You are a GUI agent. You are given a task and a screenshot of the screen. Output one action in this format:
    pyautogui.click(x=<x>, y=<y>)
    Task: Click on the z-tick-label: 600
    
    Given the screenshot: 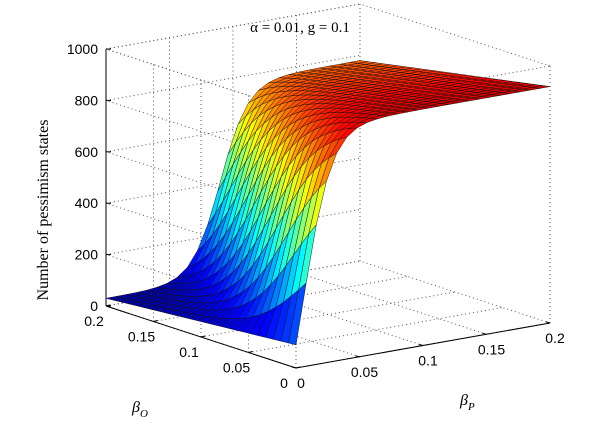 What is the action you would take?
    pyautogui.click(x=87, y=152)
    